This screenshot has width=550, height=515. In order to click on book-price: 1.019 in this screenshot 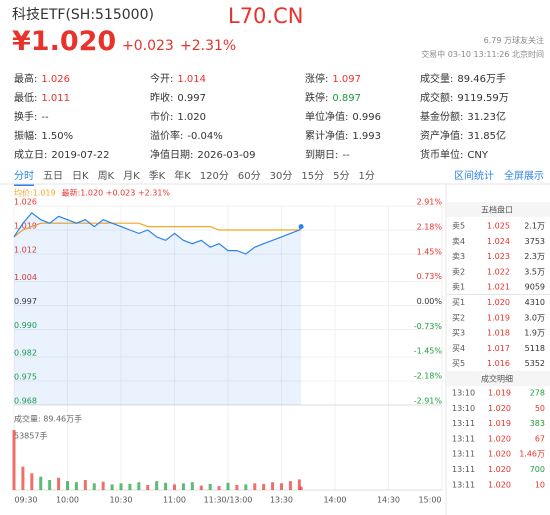, I will do `click(498, 317)`.